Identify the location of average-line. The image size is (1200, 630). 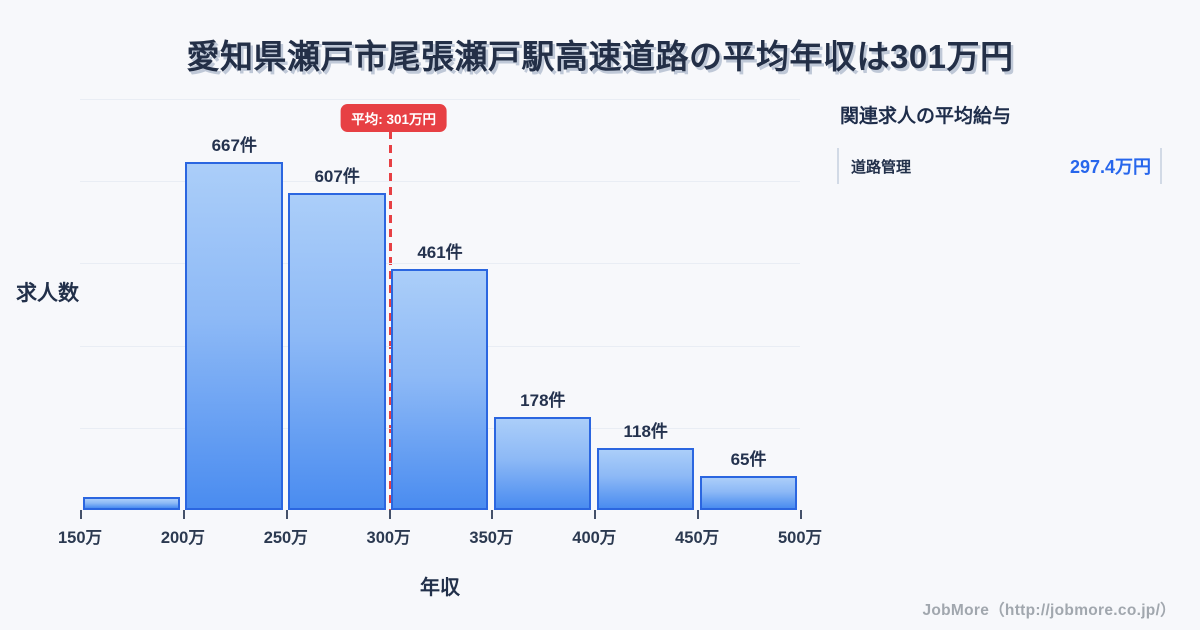
(391, 320).